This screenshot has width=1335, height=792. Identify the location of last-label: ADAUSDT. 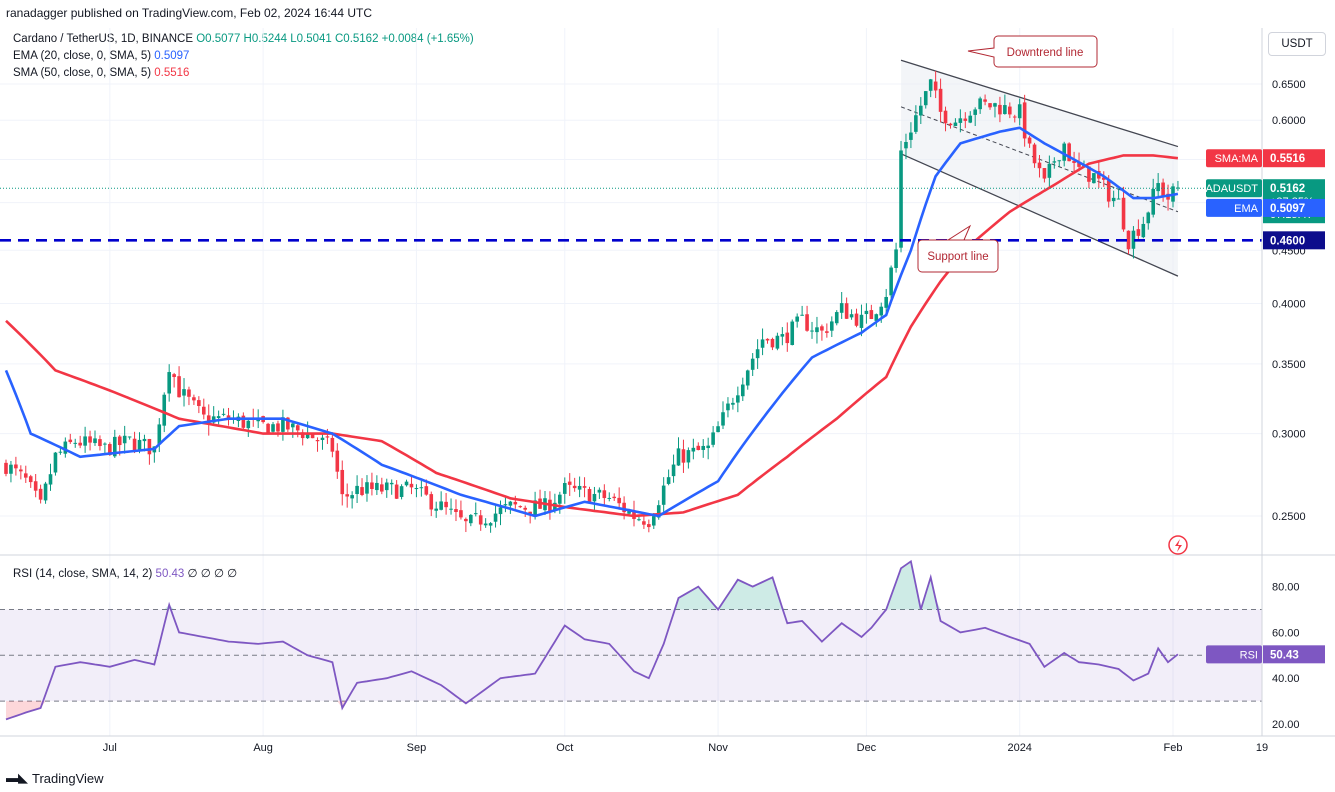
(1231, 189).